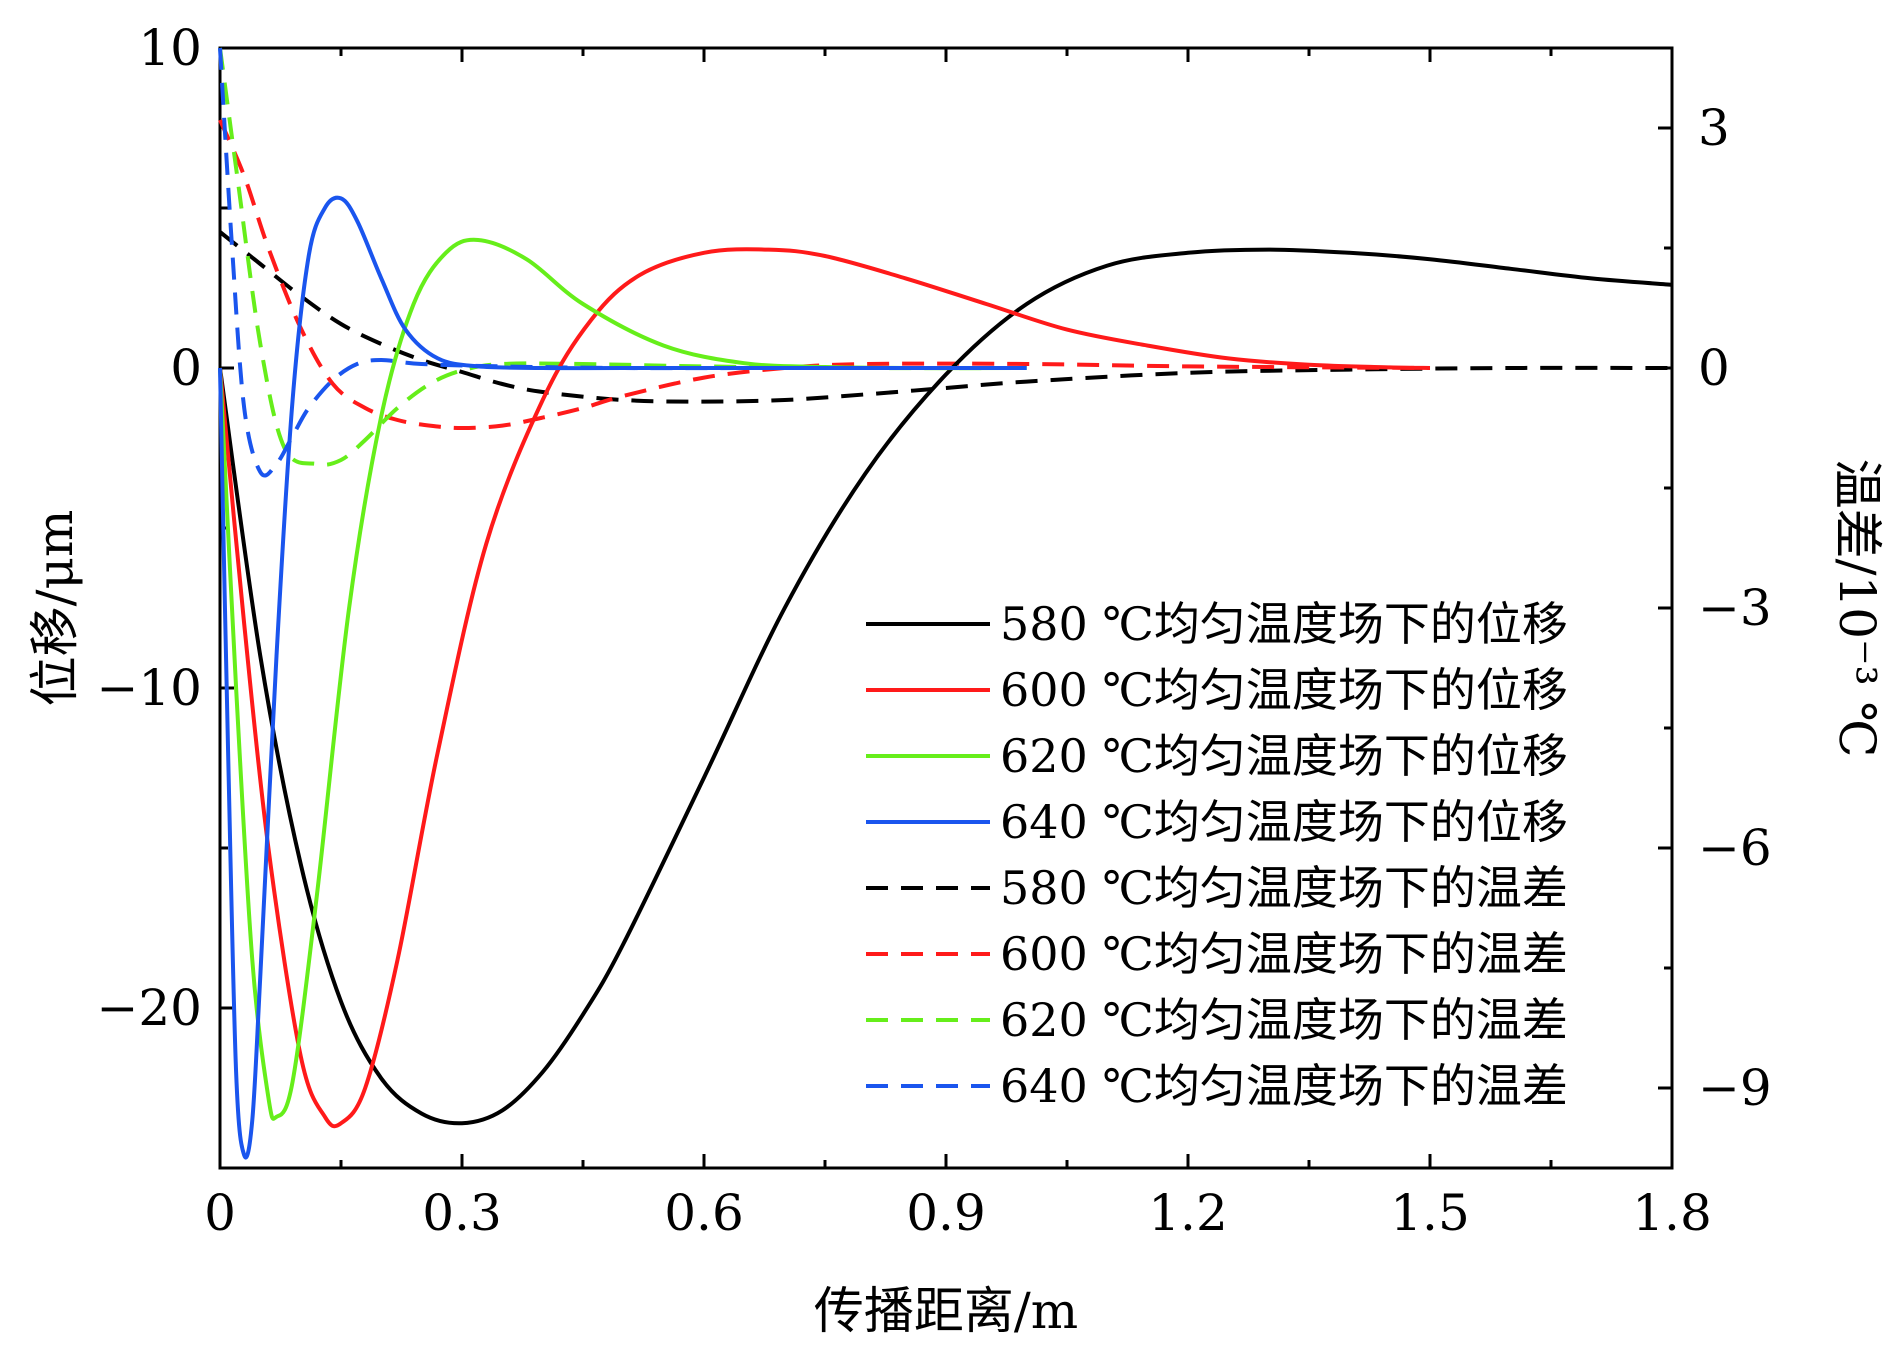 Image resolution: width=1890 pixels, height=1346 pixels. I want to click on x-tick-label: 0.9, so click(946, 1213).